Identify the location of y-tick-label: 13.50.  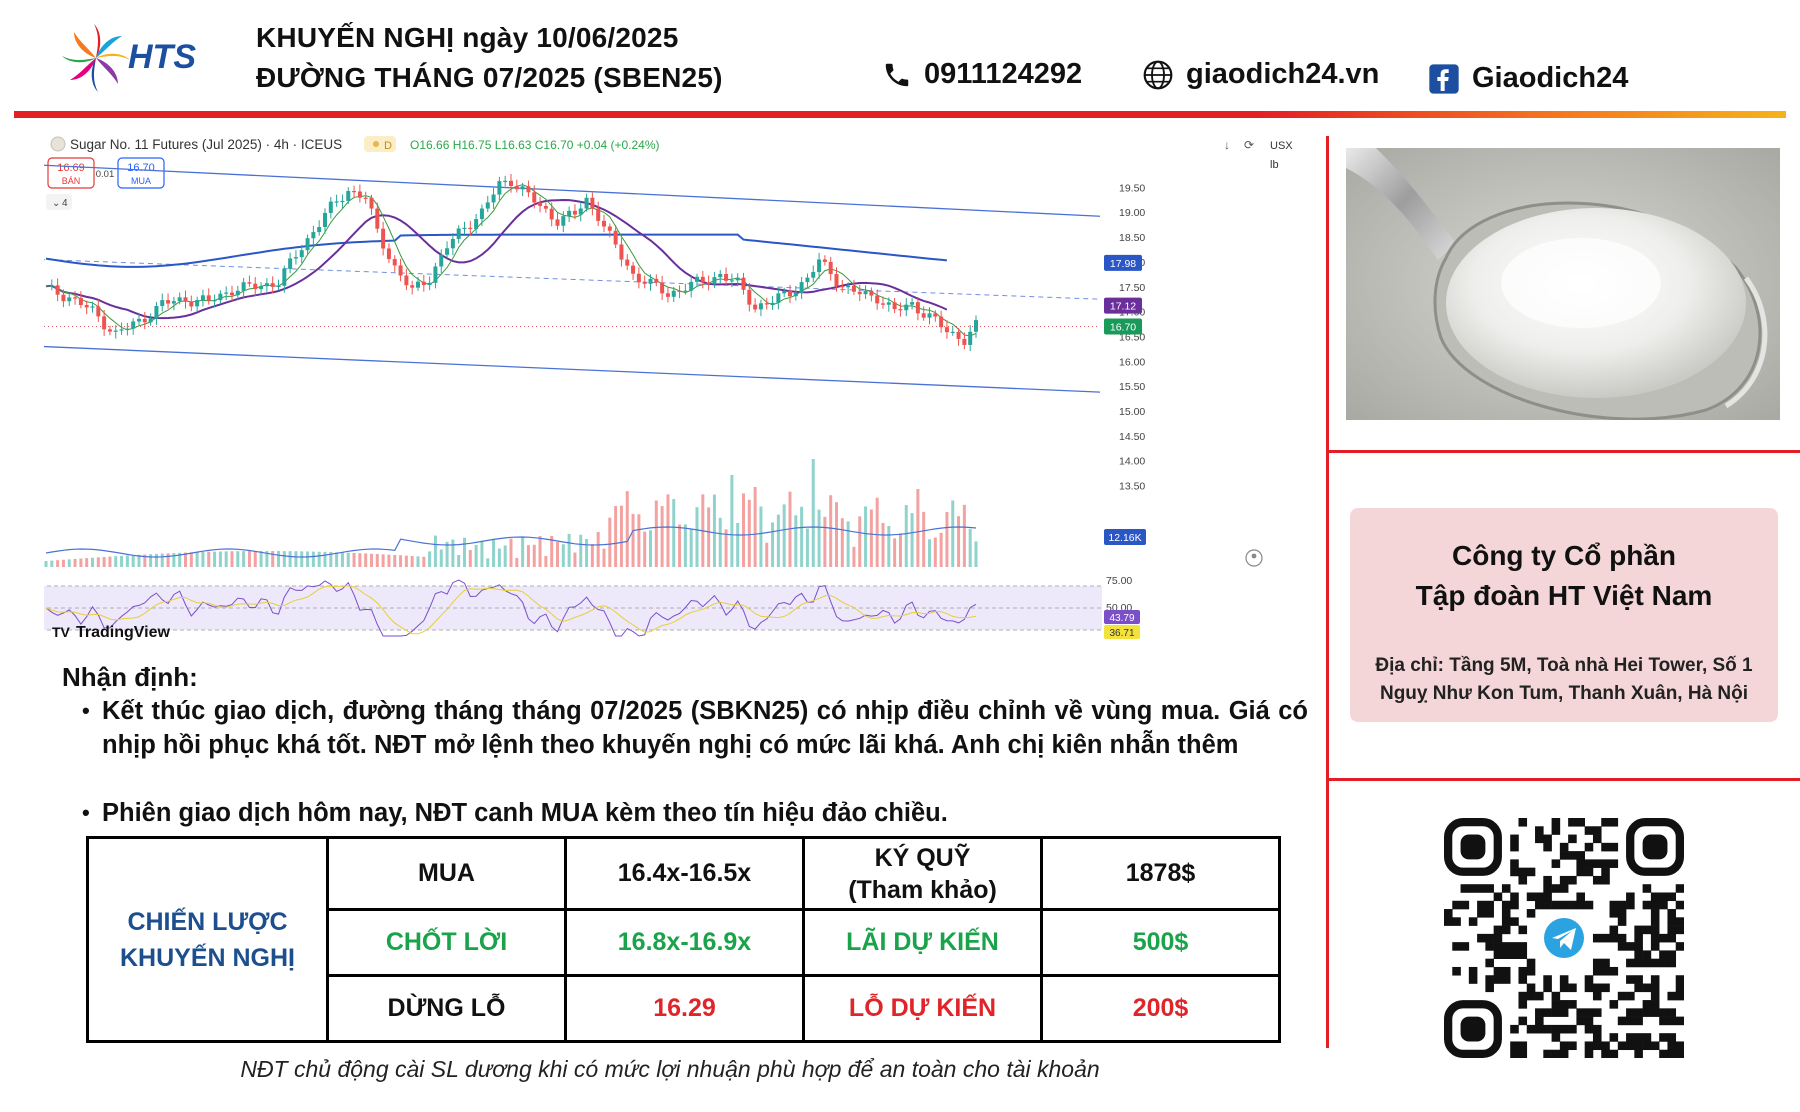
(1132, 487).